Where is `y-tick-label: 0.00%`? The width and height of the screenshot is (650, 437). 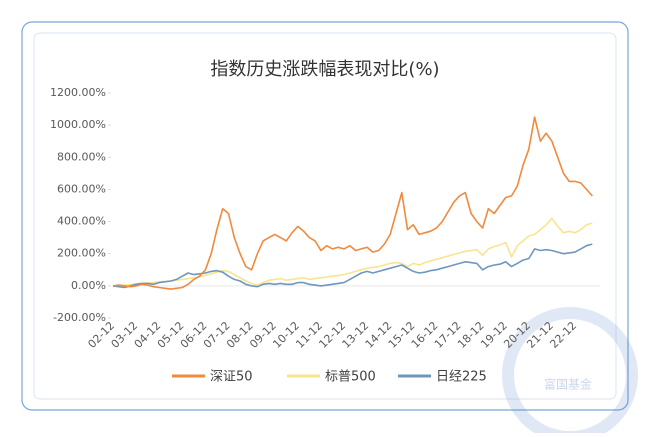
y-tick-label: 0.00% is located at coordinates (88, 285).